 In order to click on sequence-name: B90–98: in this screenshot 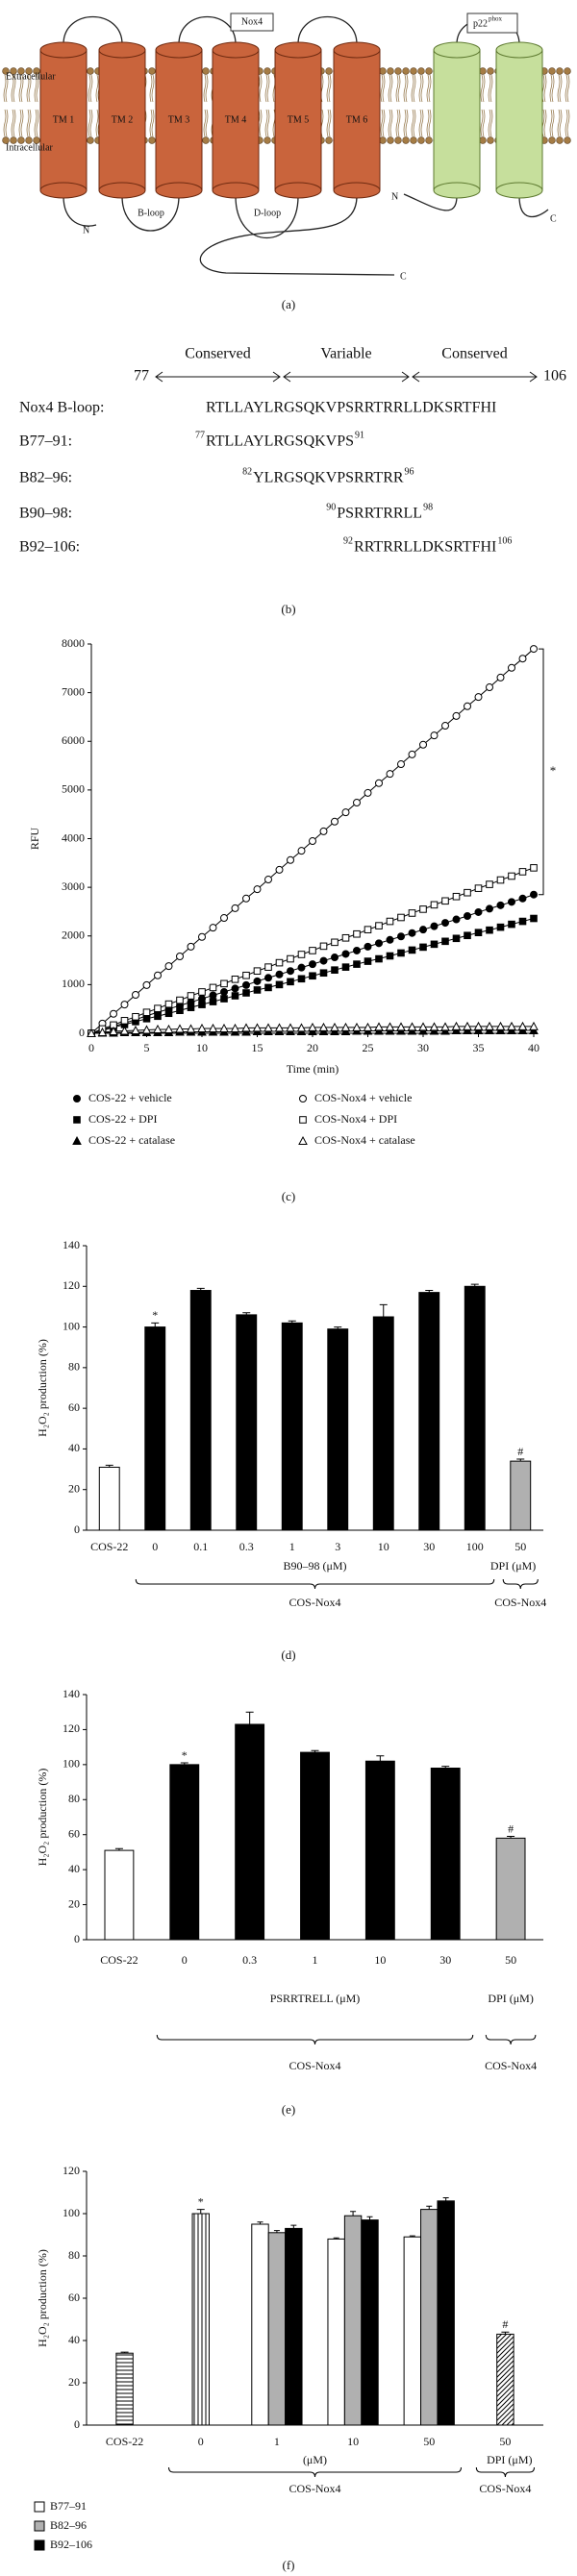, I will do `click(46, 514)`.